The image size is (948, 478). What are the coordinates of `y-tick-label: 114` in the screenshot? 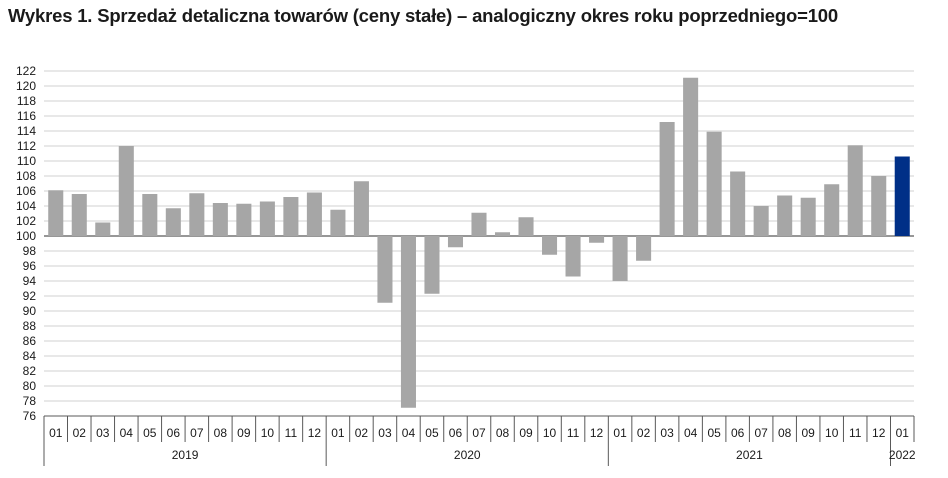 It's located at (26, 131).